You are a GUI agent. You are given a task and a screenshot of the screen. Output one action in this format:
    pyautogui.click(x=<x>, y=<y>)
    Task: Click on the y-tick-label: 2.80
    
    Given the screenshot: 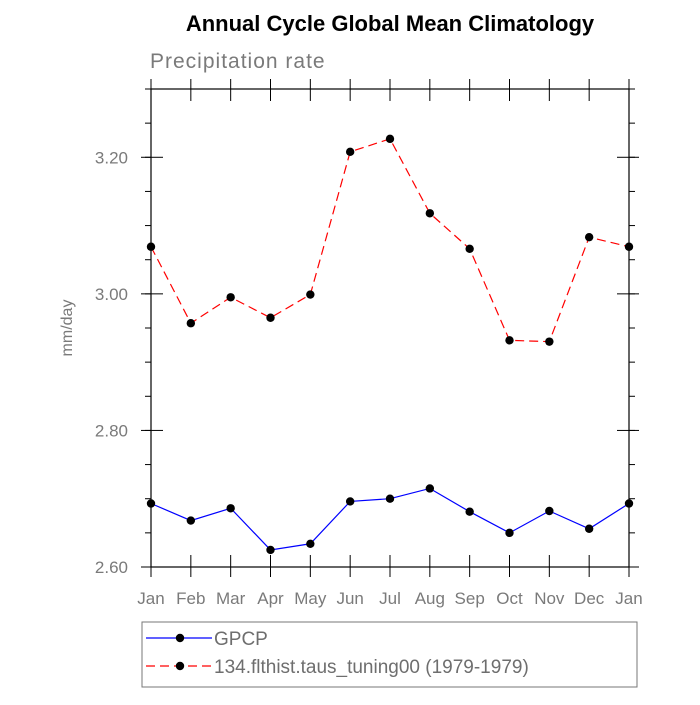 What is the action you would take?
    pyautogui.click(x=111, y=430)
    